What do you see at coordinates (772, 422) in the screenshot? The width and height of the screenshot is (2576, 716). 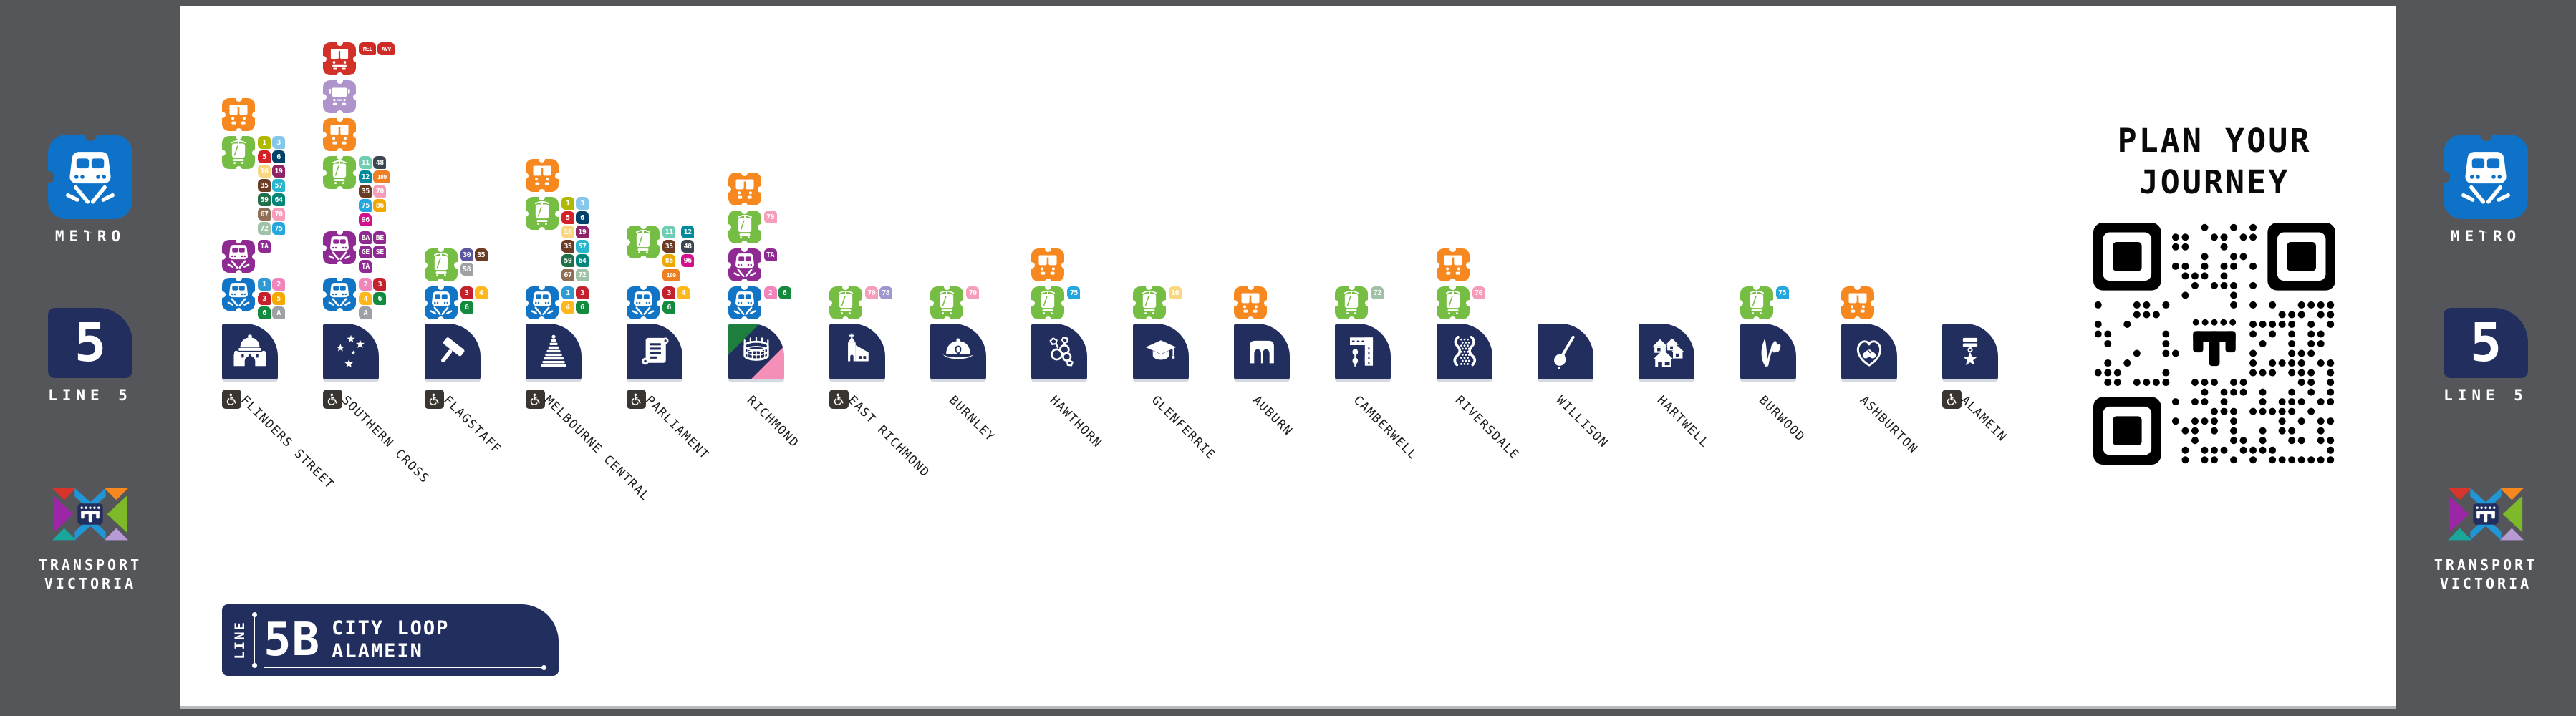 I see `station-label: RICHMOND` at bounding box center [772, 422].